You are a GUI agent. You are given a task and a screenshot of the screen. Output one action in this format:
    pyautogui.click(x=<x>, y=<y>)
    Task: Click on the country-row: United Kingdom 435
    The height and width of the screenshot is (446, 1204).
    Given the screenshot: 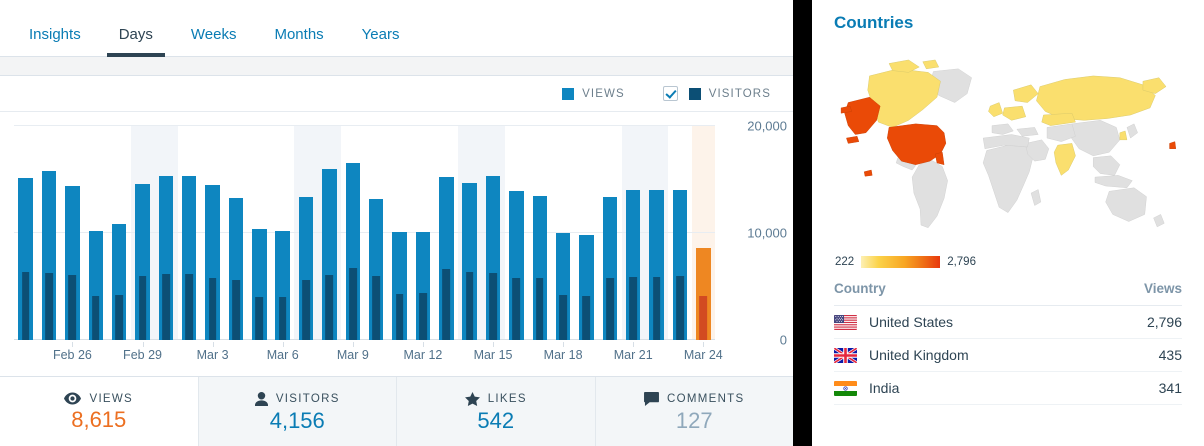 What is the action you would take?
    pyautogui.click(x=1008, y=355)
    